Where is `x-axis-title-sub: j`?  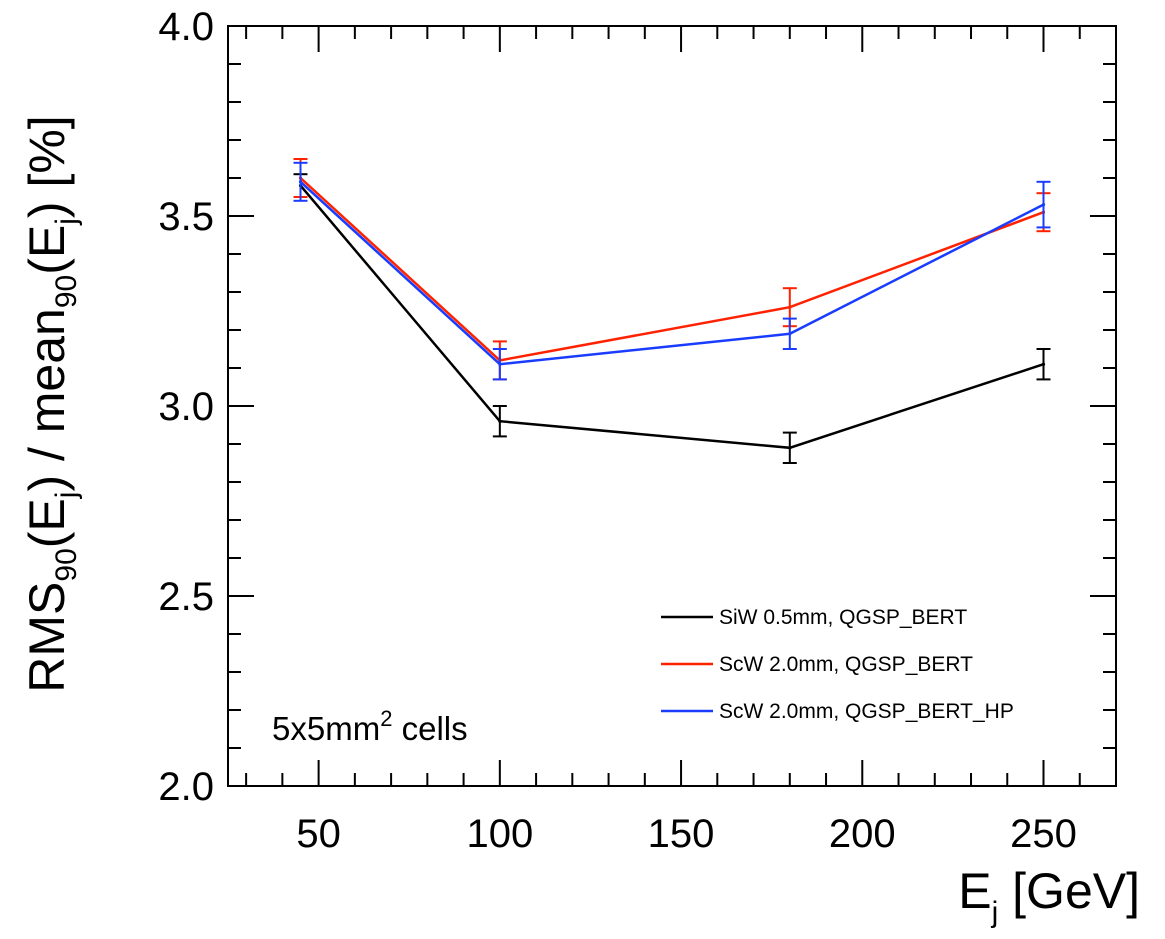
x-axis-title-sub: j is located at coordinates (995, 912).